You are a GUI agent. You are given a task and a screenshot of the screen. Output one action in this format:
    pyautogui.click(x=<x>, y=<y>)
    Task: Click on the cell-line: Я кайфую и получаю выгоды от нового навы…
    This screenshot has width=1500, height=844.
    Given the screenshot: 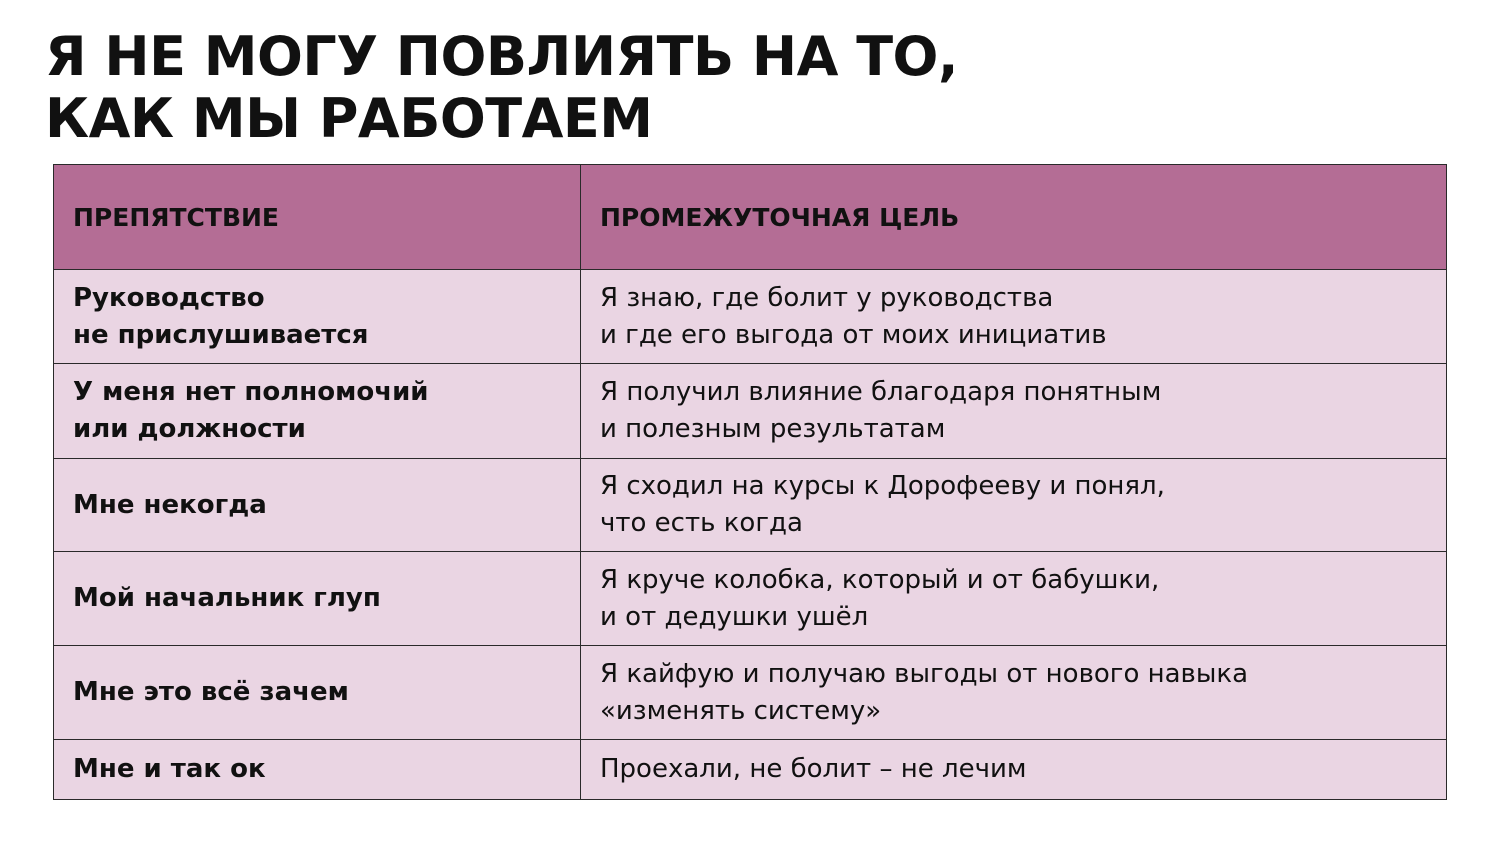 What is the action you would take?
    pyautogui.click(x=924, y=673)
    